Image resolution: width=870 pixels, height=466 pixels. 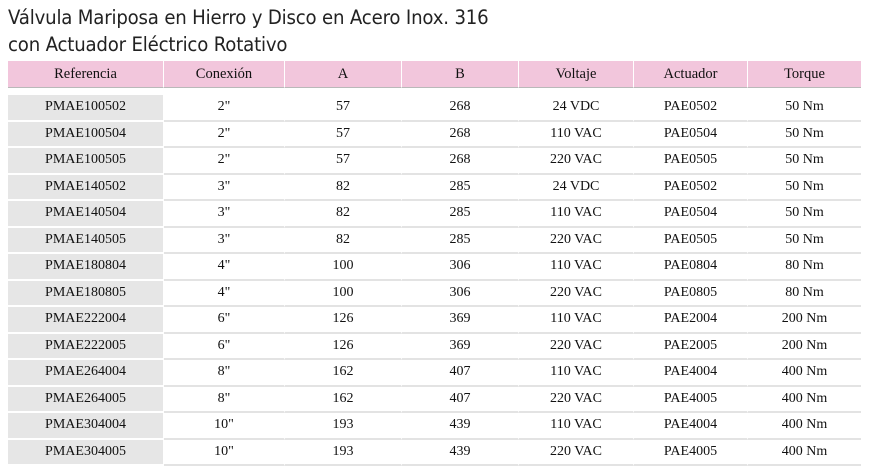 I want to click on header-a: A, so click(x=343, y=74).